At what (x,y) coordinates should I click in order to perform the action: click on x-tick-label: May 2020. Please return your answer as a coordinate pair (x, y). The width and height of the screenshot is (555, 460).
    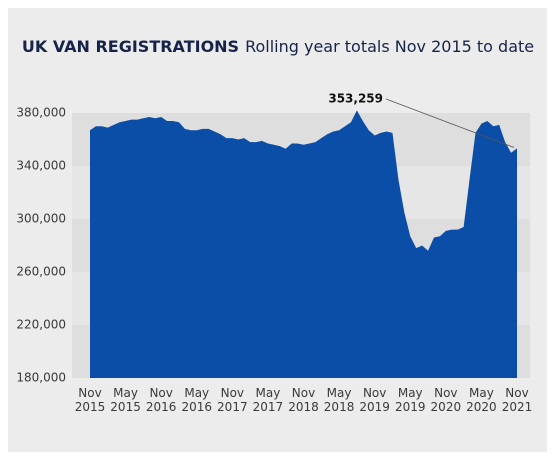
    Looking at the image, I should click on (481, 400).